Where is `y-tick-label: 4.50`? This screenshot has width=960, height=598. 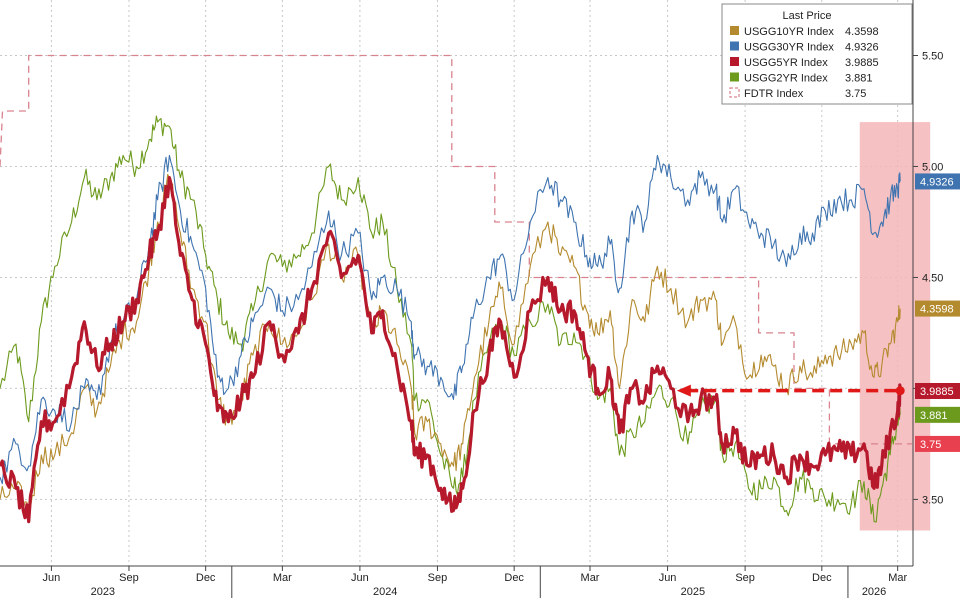 y-tick-label: 4.50 is located at coordinates (932, 278).